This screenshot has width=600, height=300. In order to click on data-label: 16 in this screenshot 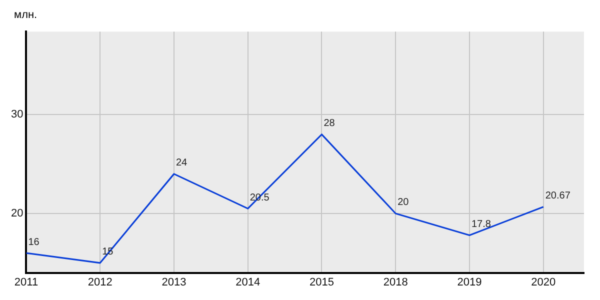, I will do `click(34, 242)`.